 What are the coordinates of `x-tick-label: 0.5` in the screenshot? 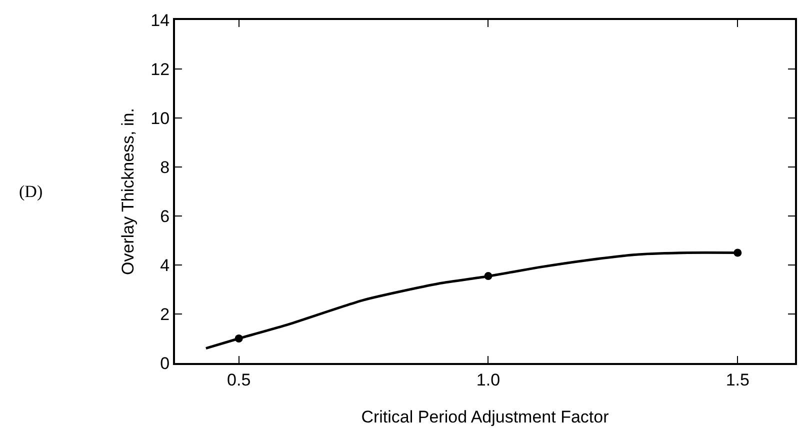 It's located at (239, 380).